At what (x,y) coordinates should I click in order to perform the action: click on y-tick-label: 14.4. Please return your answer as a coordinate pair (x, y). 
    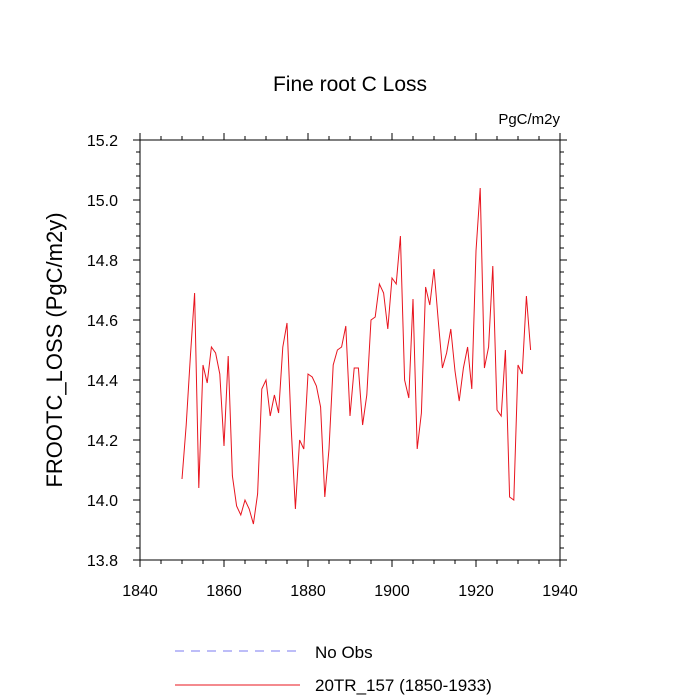
    Looking at the image, I should click on (102, 381).